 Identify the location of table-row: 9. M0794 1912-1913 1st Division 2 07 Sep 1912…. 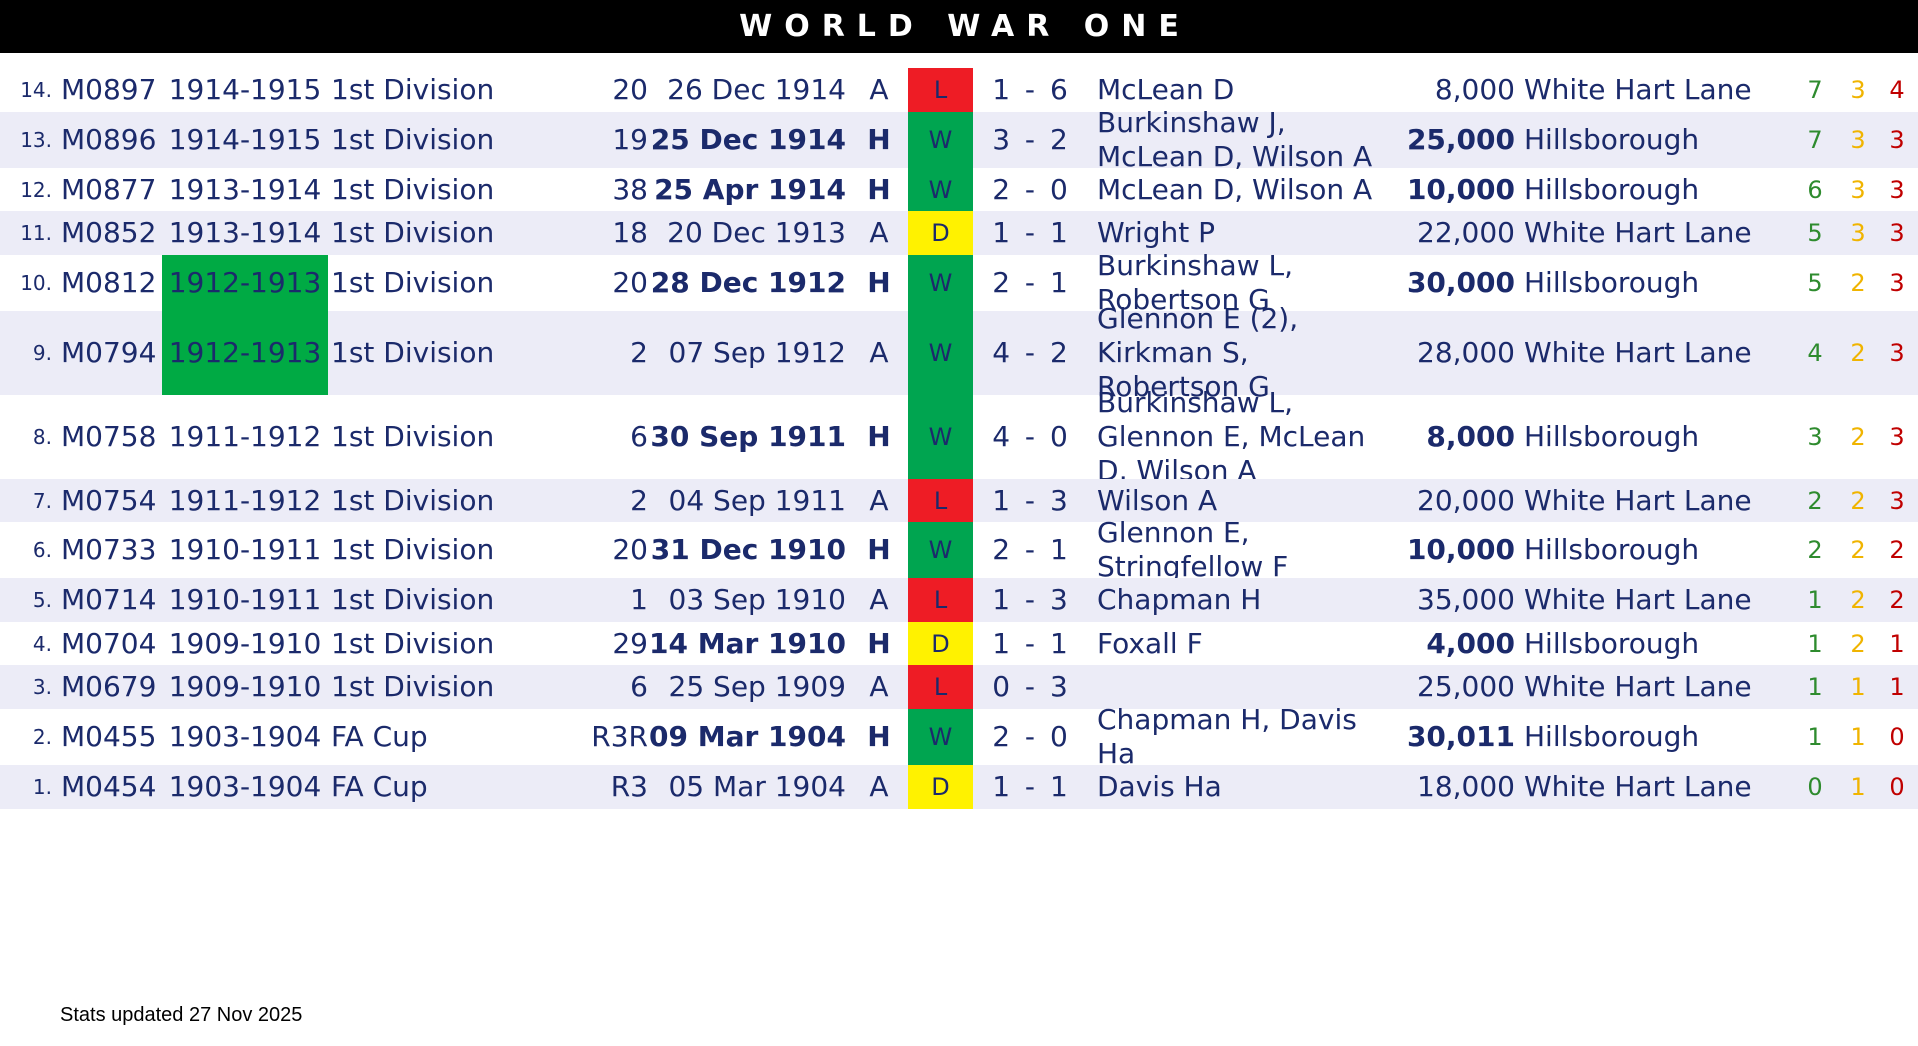
(959, 352).